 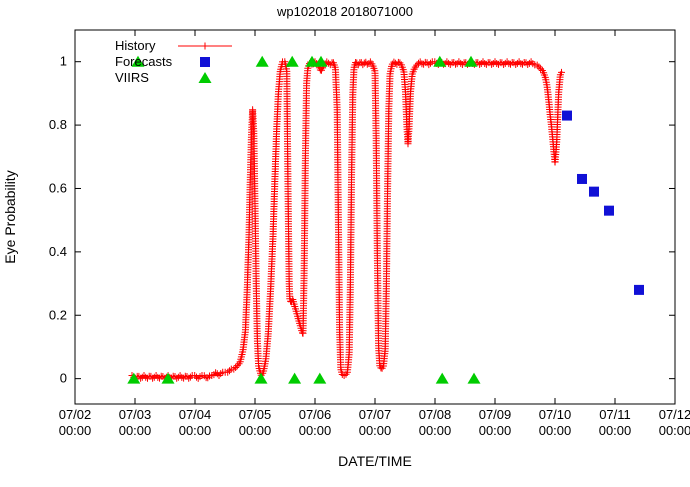 I want to click on chart-title: wp102018 2018071000, so click(x=344, y=11).